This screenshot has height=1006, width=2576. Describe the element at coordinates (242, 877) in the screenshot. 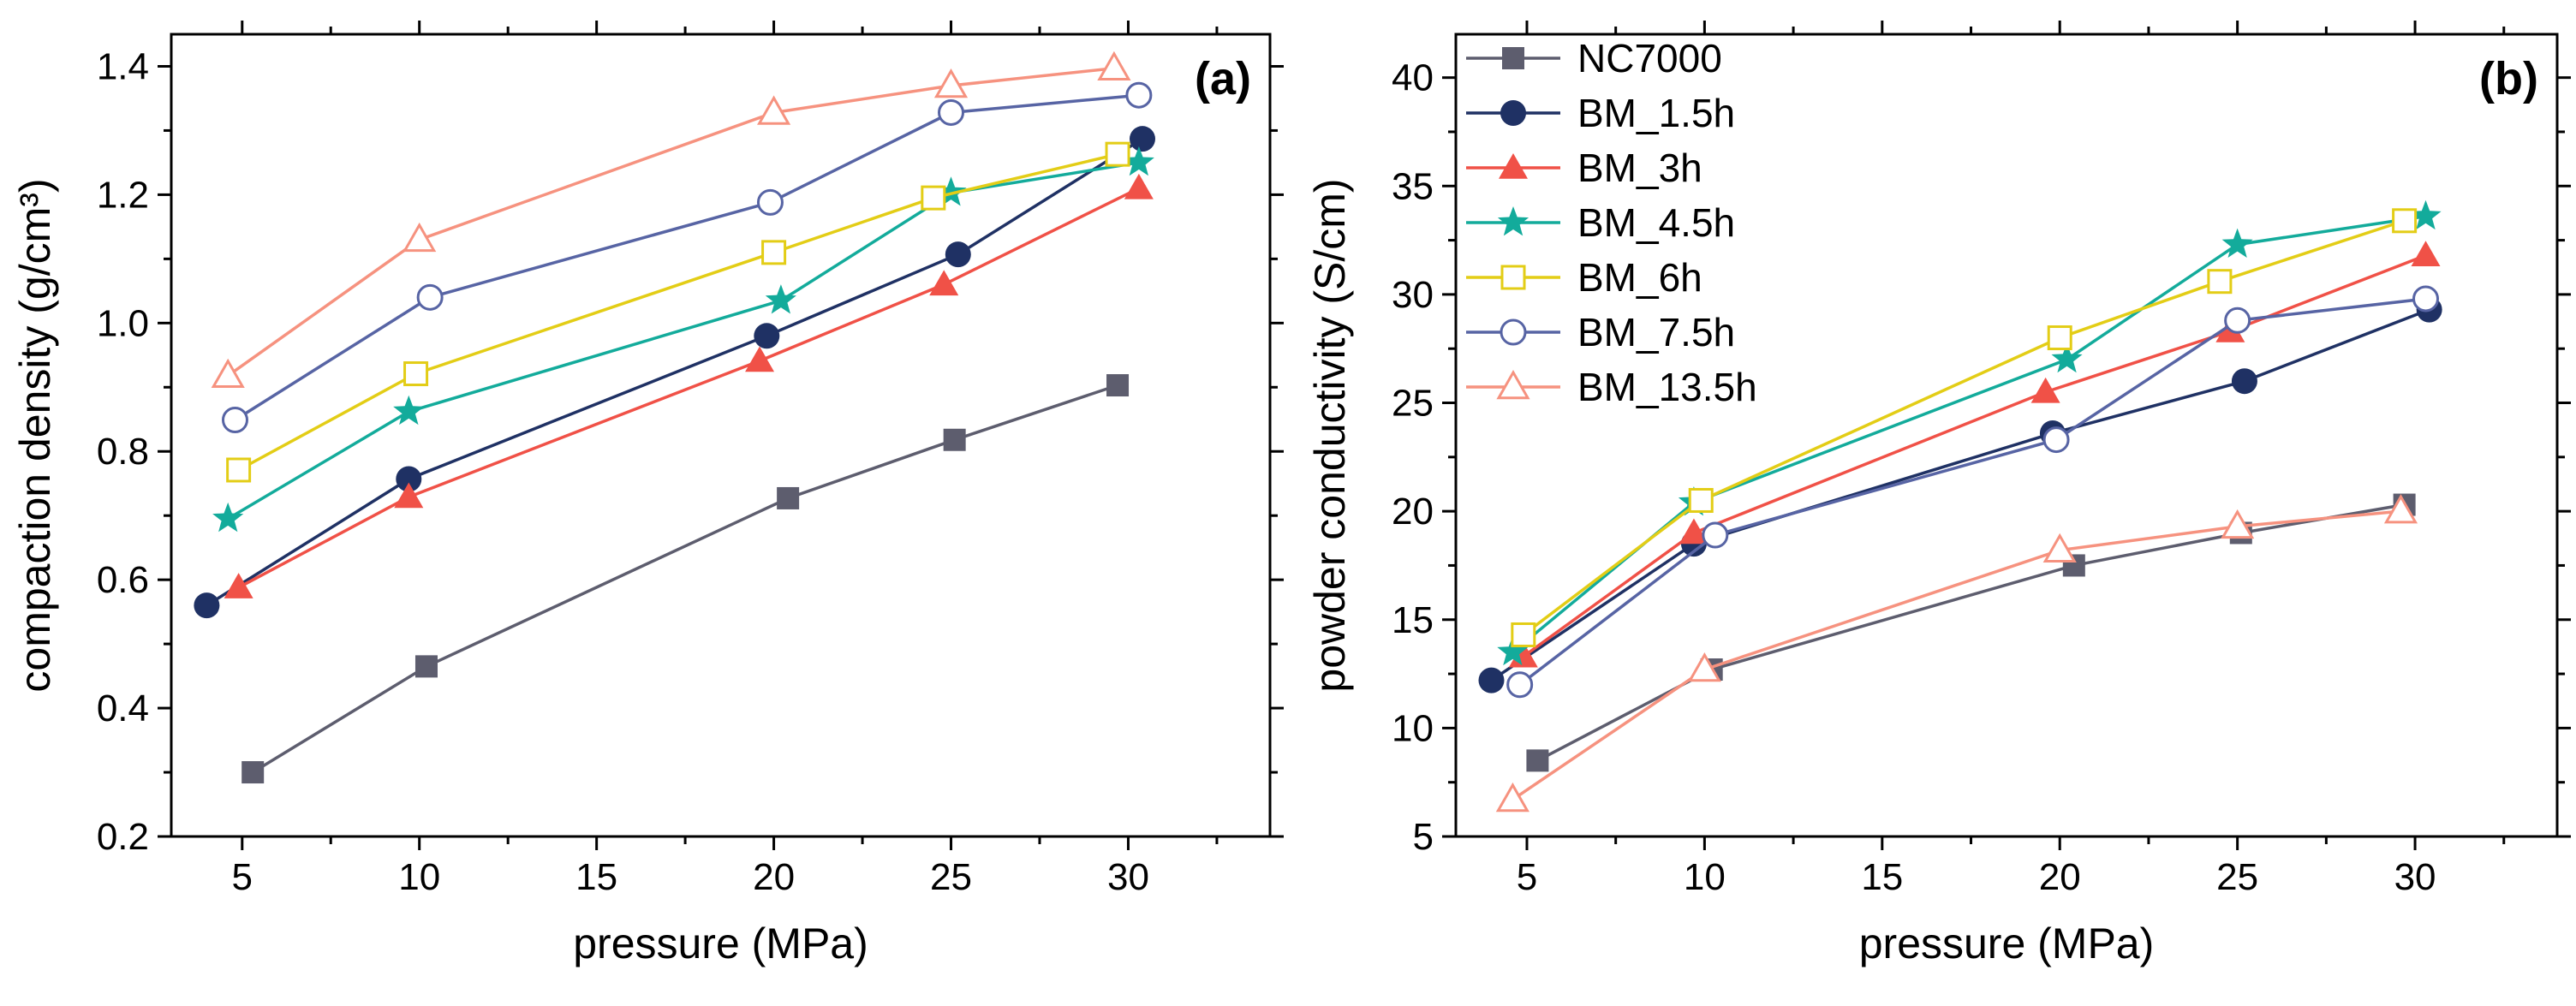

I see `panel-a-x-tick-label: 5` at that location.